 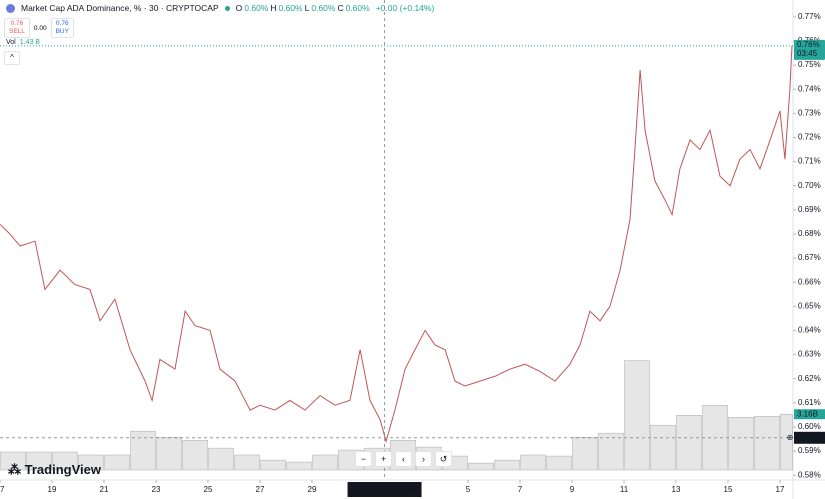 What do you see at coordinates (624, 489) in the screenshot?
I see `x-tick-label: 11` at bounding box center [624, 489].